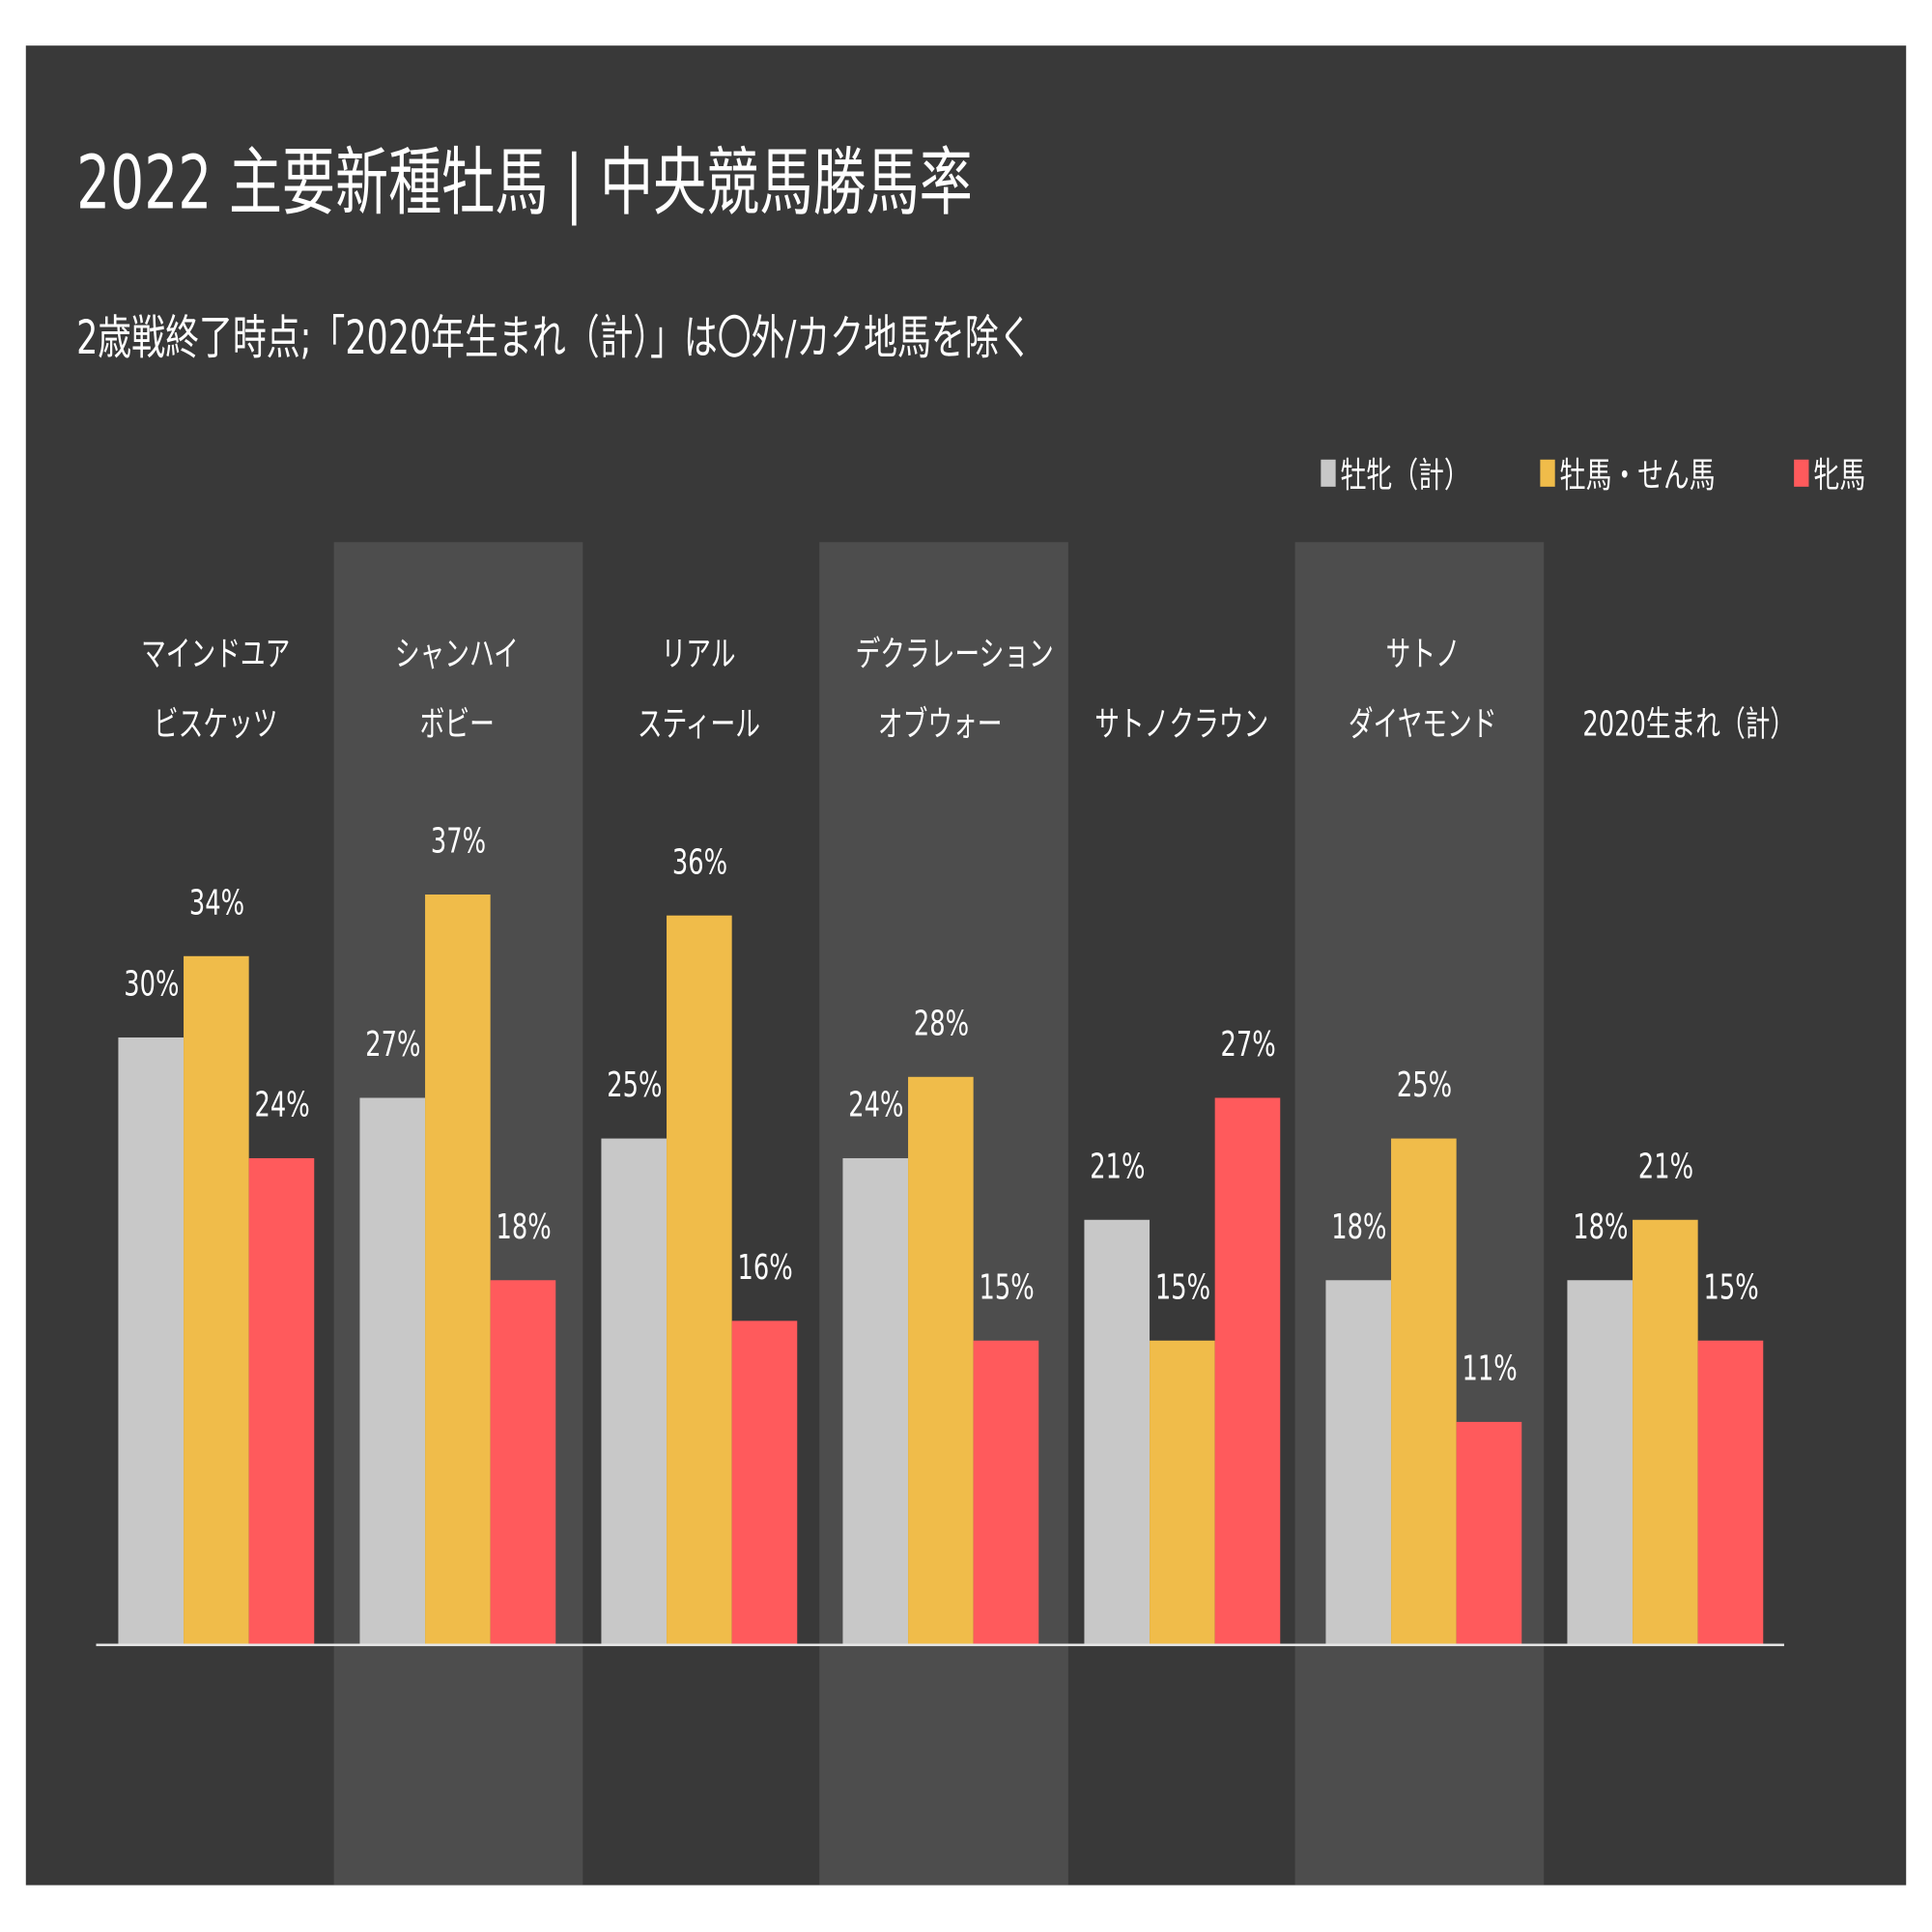 The width and height of the screenshot is (1932, 1932). I want to click on category-label: オブウォー, so click(940, 724).